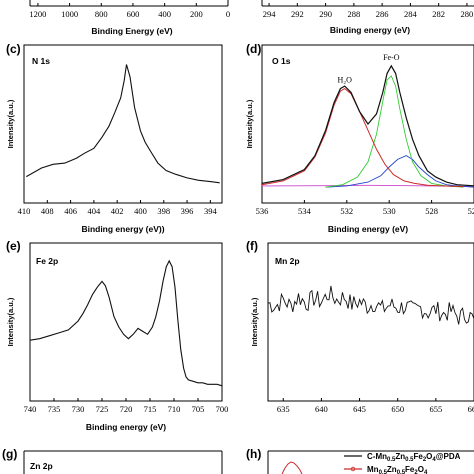 The height and width of the screenshot is (474, 474). What do you see at coordinates (117, 211) in the screenshot?
I see `panel-c-tick-label: 402` at bounding box center [117, 211].